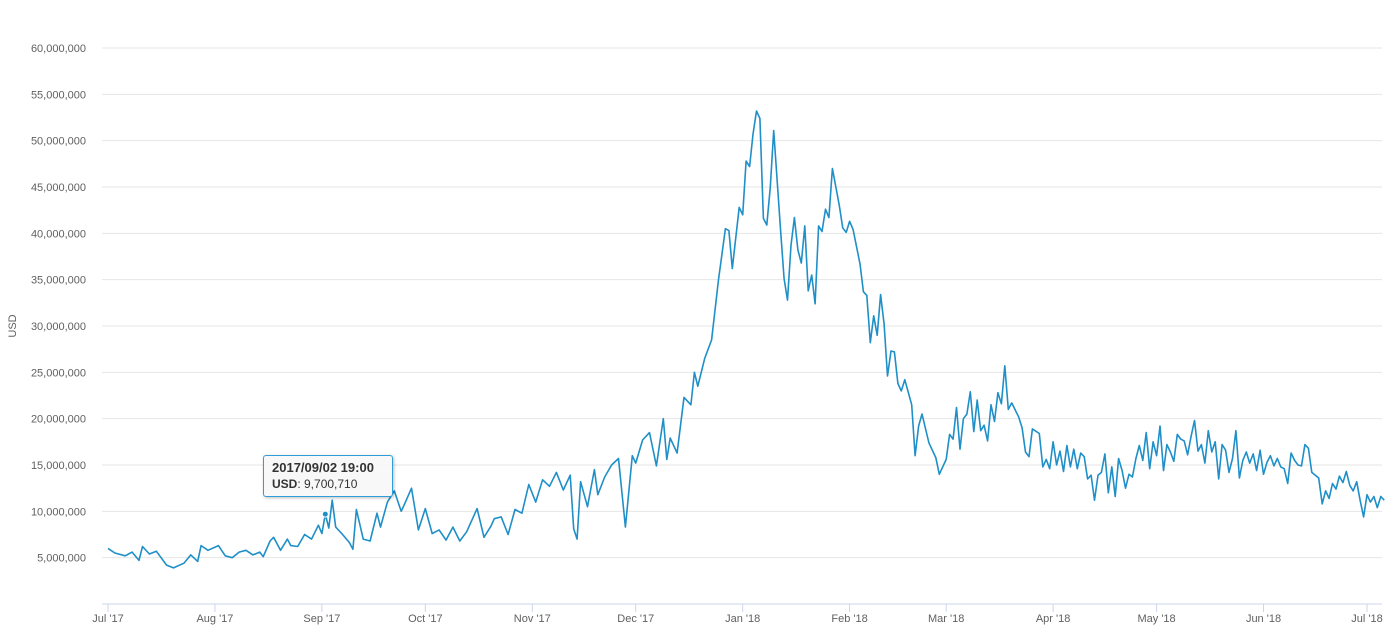  I want to click on y-tick-label: 40,000,000, so click(58, 234).